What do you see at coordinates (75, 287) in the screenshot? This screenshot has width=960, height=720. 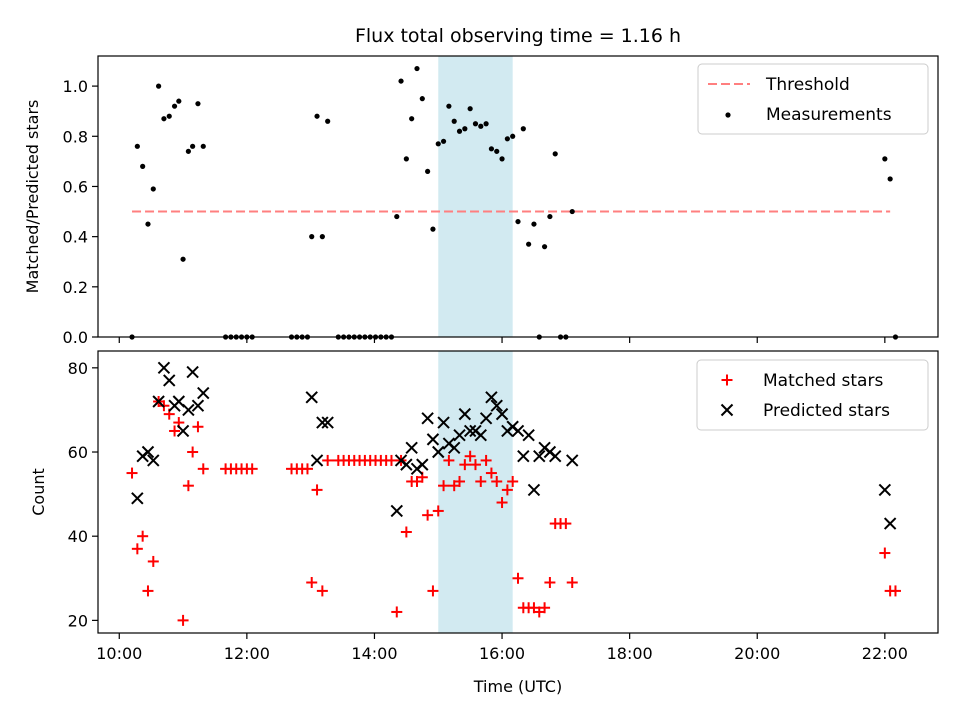 I see `top-y-tick-label: 0.2` at bounding box center [75, 287].